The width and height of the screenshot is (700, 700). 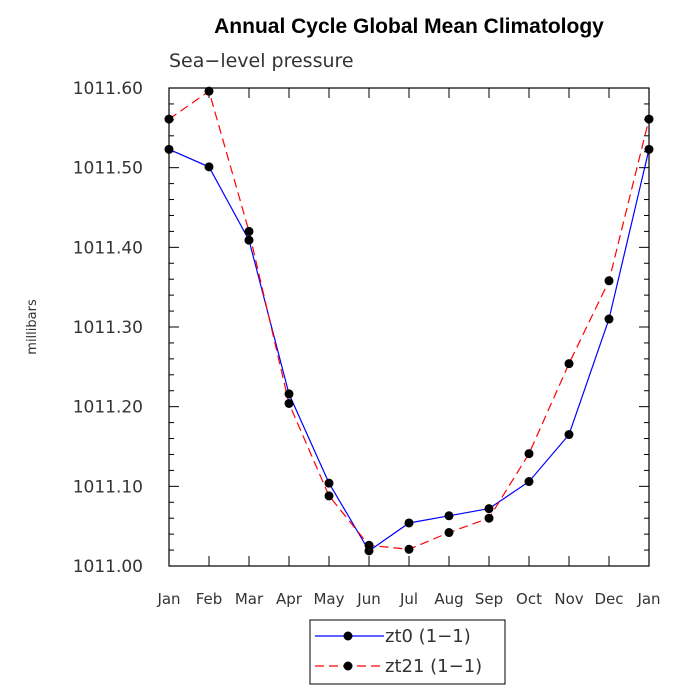 I want to click on x-tick-labels: Jan Feb Mar Apr May Jun Jul Aug Sep Oct Nov Dec Jan, so click(x=408, y=599).